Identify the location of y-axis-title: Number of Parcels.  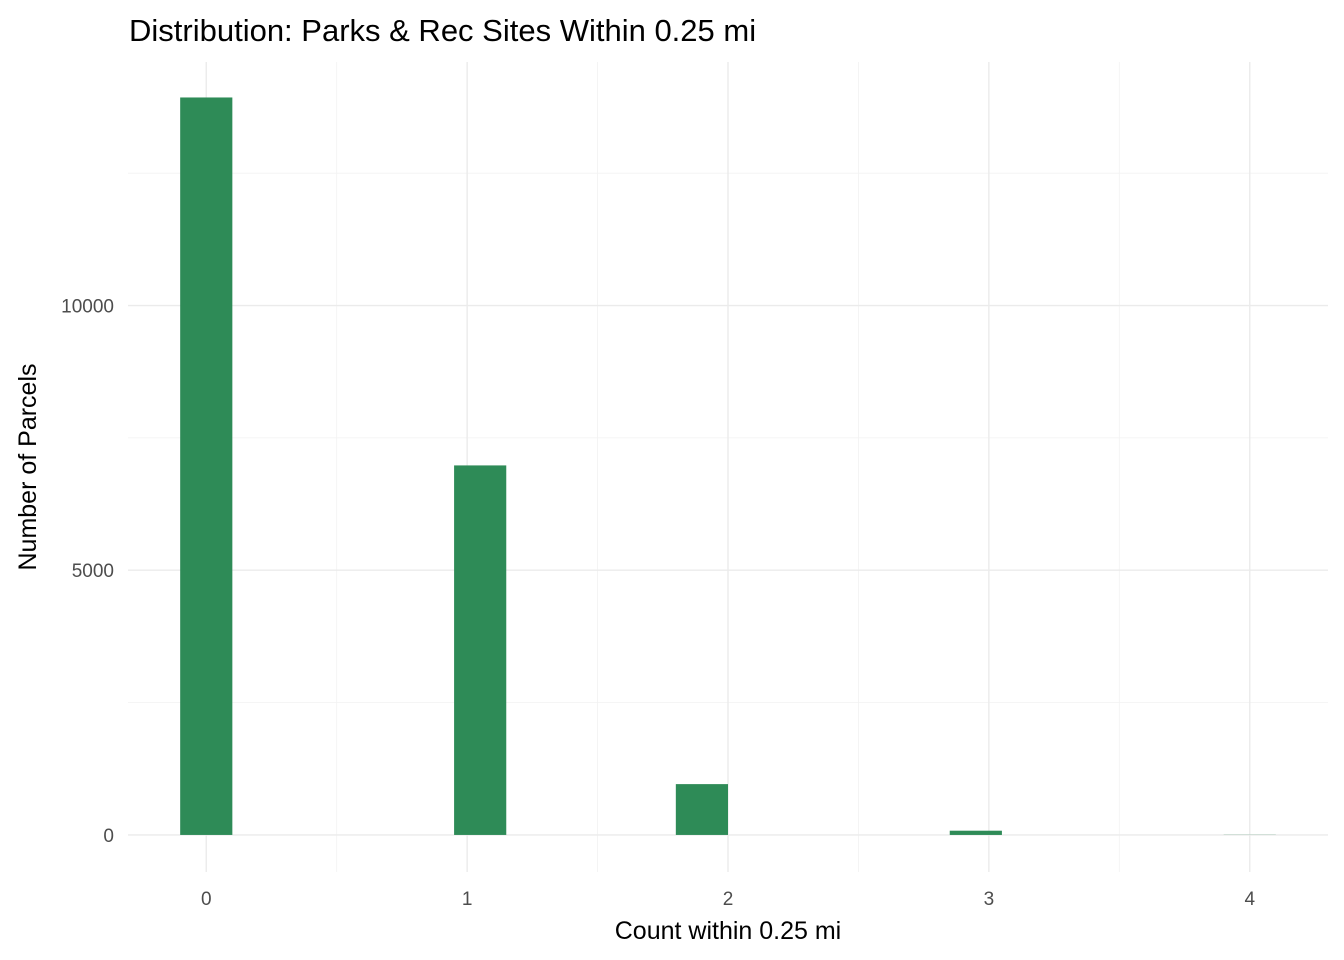
(28, 466).